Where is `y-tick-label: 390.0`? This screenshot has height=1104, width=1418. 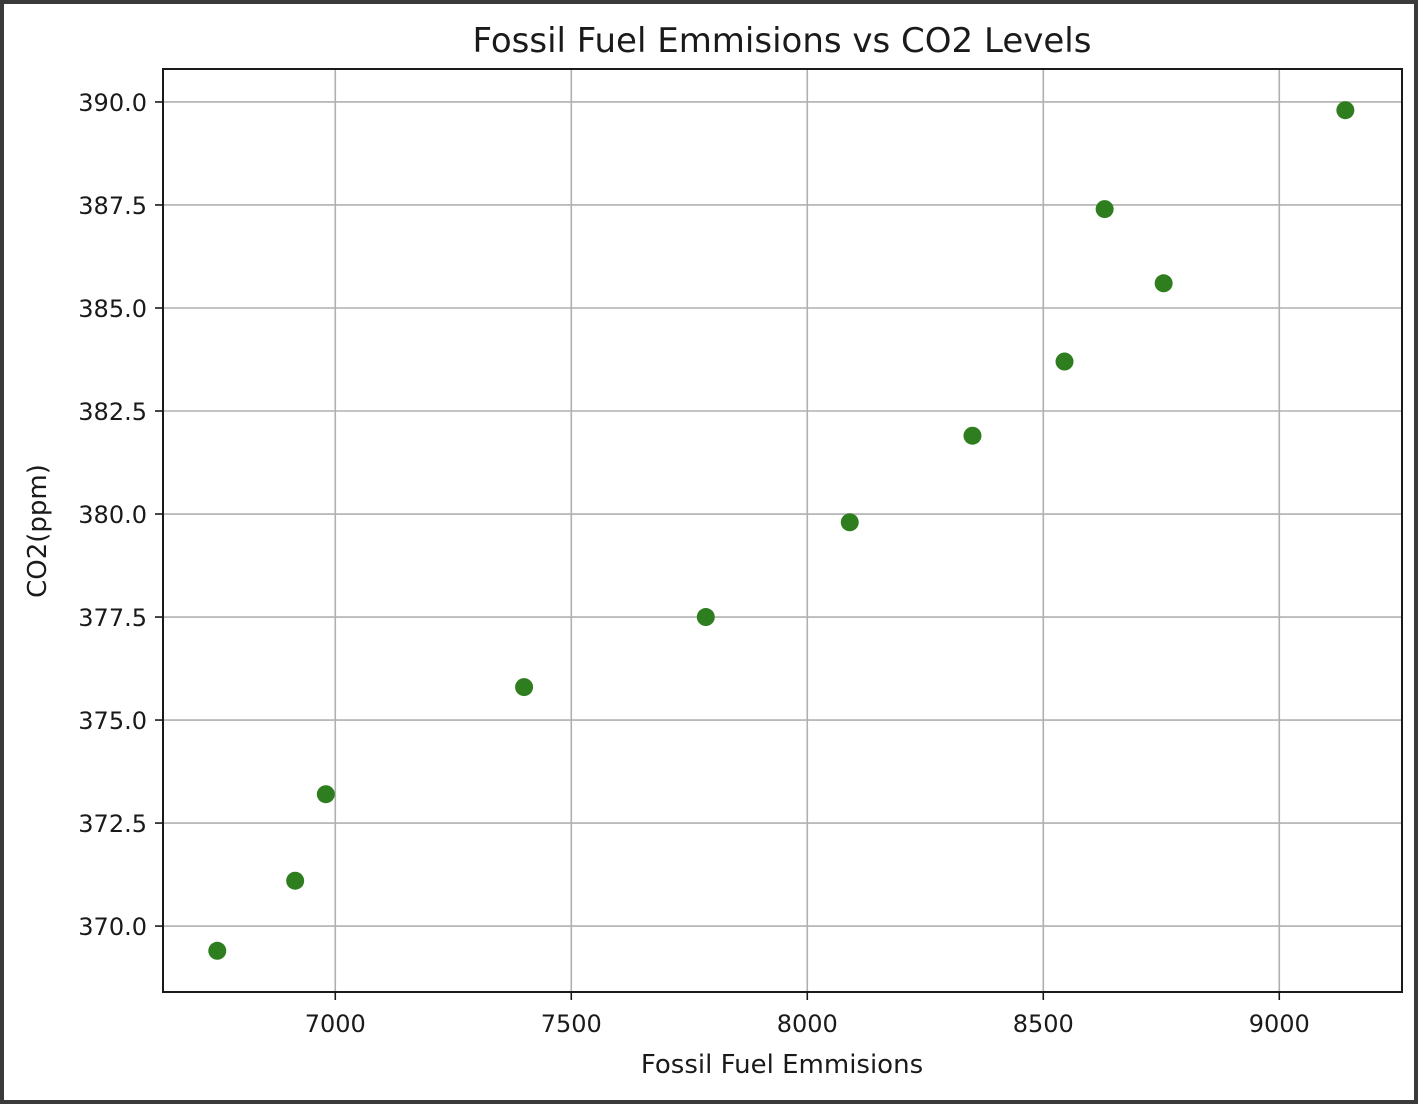 y-tick-label: 390.0 is located at coordinates (112, 103).